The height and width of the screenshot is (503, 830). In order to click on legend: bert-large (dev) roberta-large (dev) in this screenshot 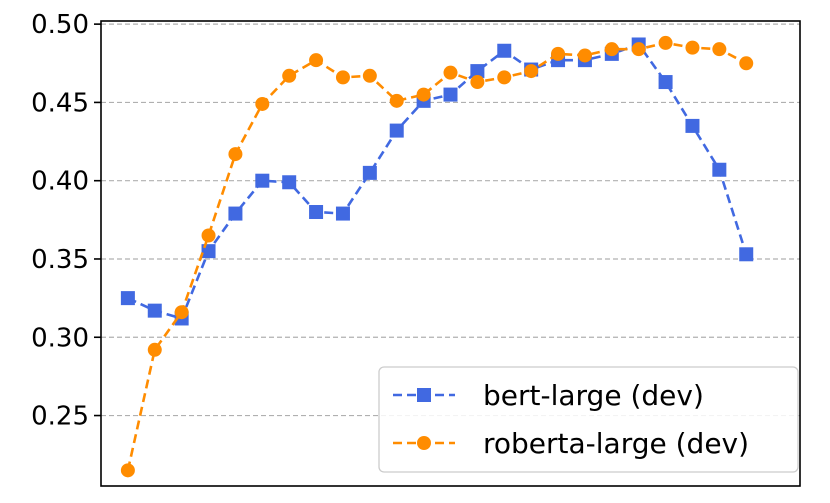, I will do `click(588, 419)`.